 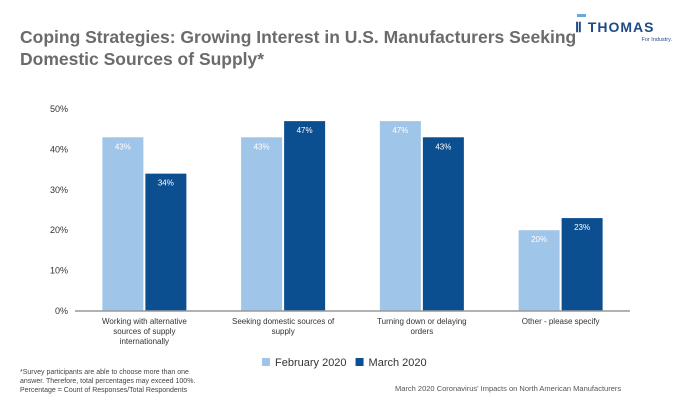 I want to click on y-tick-label: 40%, so click(x=59, y=149).